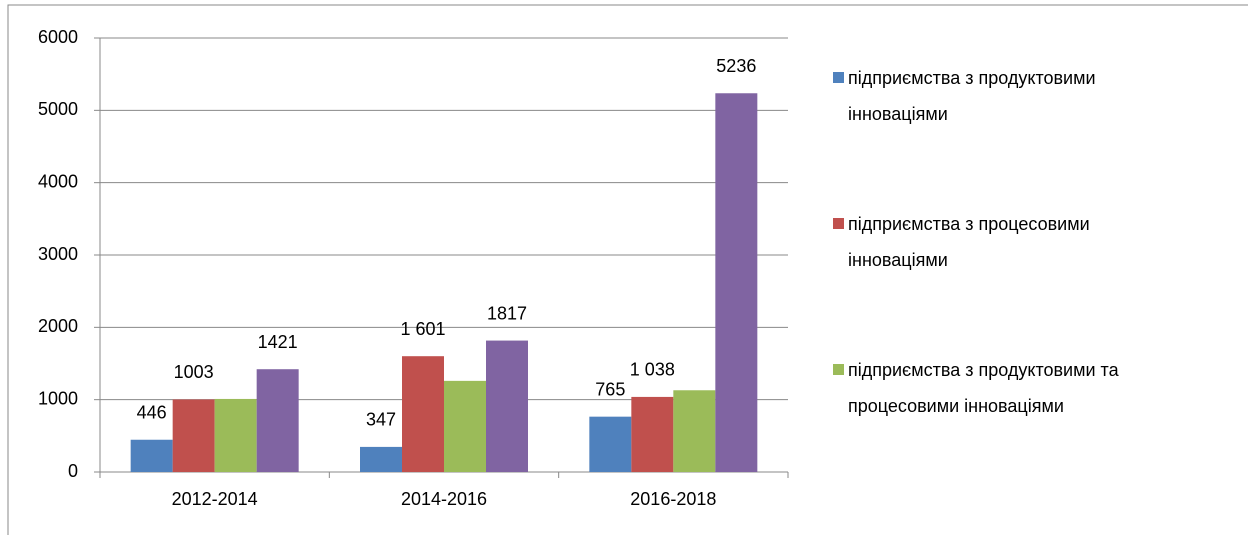 This screenshot has height=535, width=1248. Describe the element at coordinates (652, 370) in the screenshot. I see `data-label: 1 038` at that location.